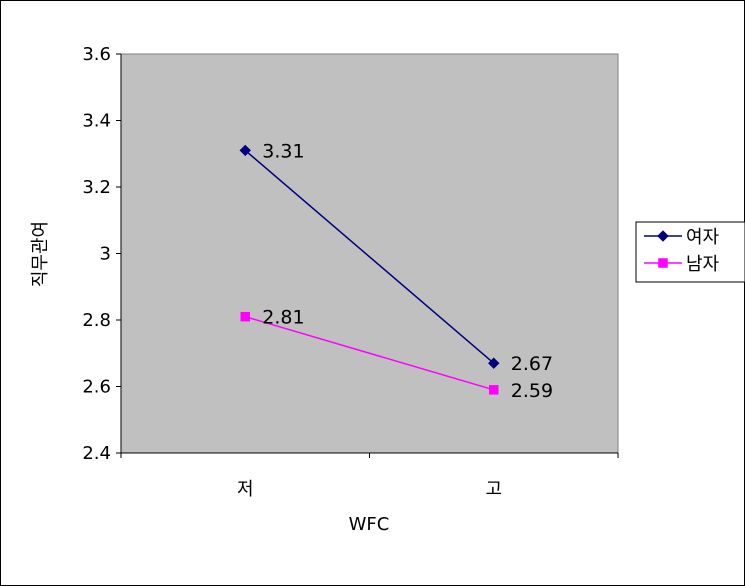 The height and width of the screenshot is (586, 745). Describe the element at coordinates (493, 489) in the screenshot. I see `x-tick-label: 고` at that location.